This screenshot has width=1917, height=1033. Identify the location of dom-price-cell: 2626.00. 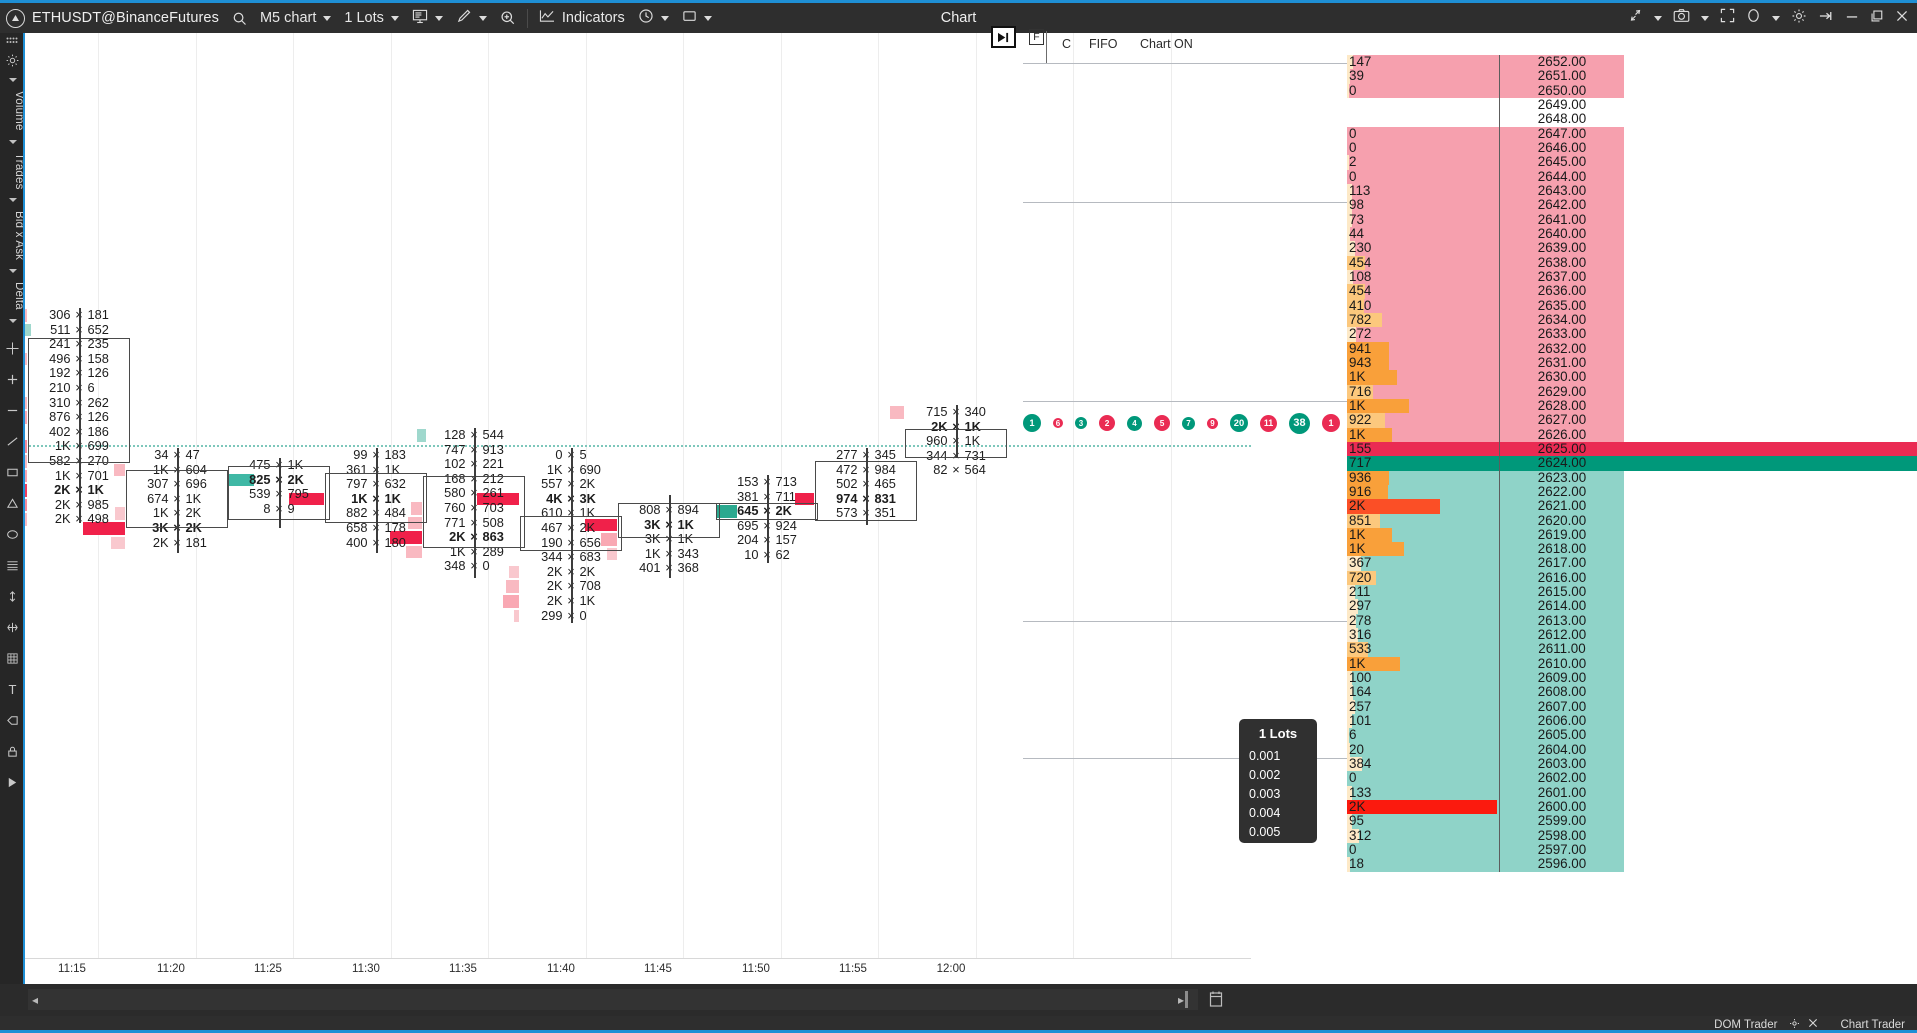
(1561, 434).